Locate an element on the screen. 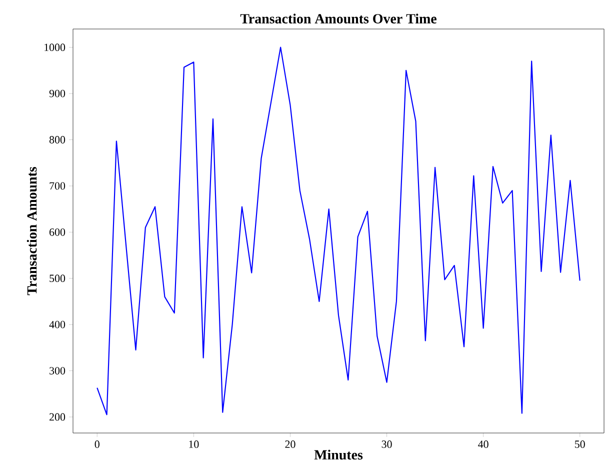 Image resolution: width=605 pixels, height=475 pixels. x-tick-label: 30 is located at coordinates (387, 444).